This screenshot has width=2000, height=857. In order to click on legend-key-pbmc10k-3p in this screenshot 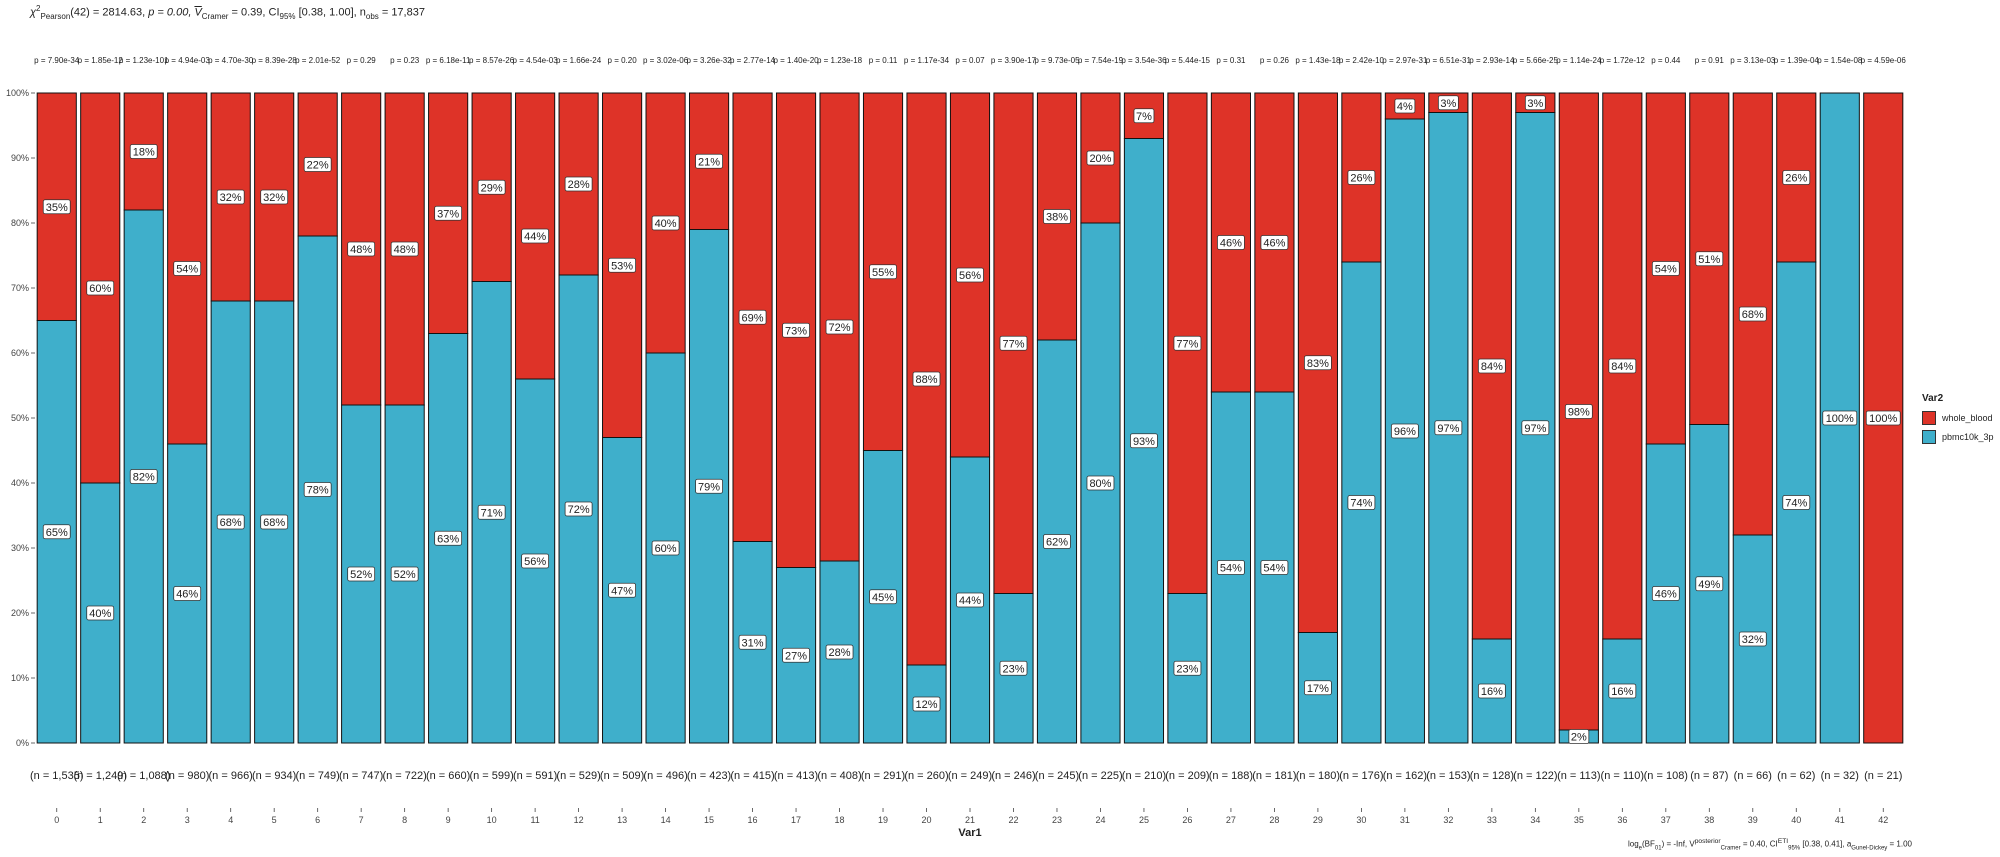, I will do `click(1929, 437)`.